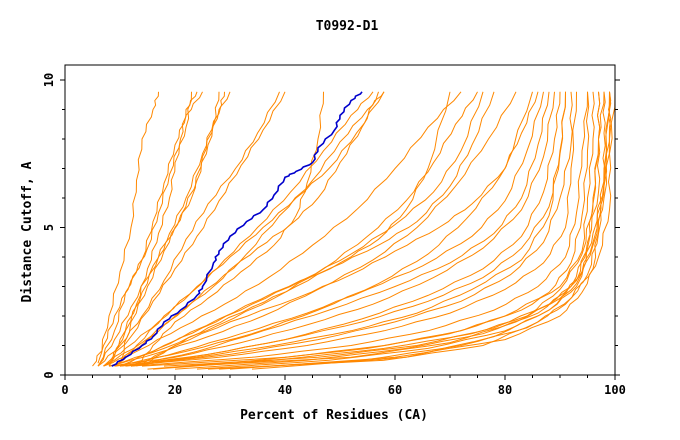 This screenshot has height=440, width=680. I want to click on y-tick-label: 5, so click(49, 227).